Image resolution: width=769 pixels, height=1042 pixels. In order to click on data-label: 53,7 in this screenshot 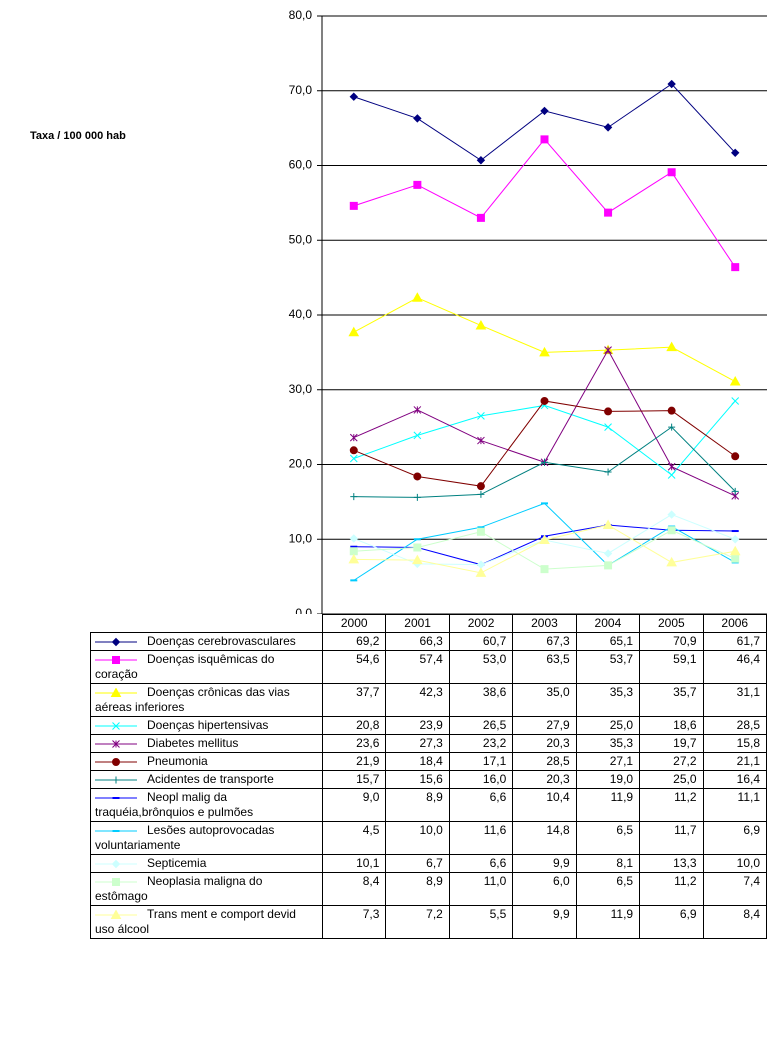, I will do `click(608, 667)`.